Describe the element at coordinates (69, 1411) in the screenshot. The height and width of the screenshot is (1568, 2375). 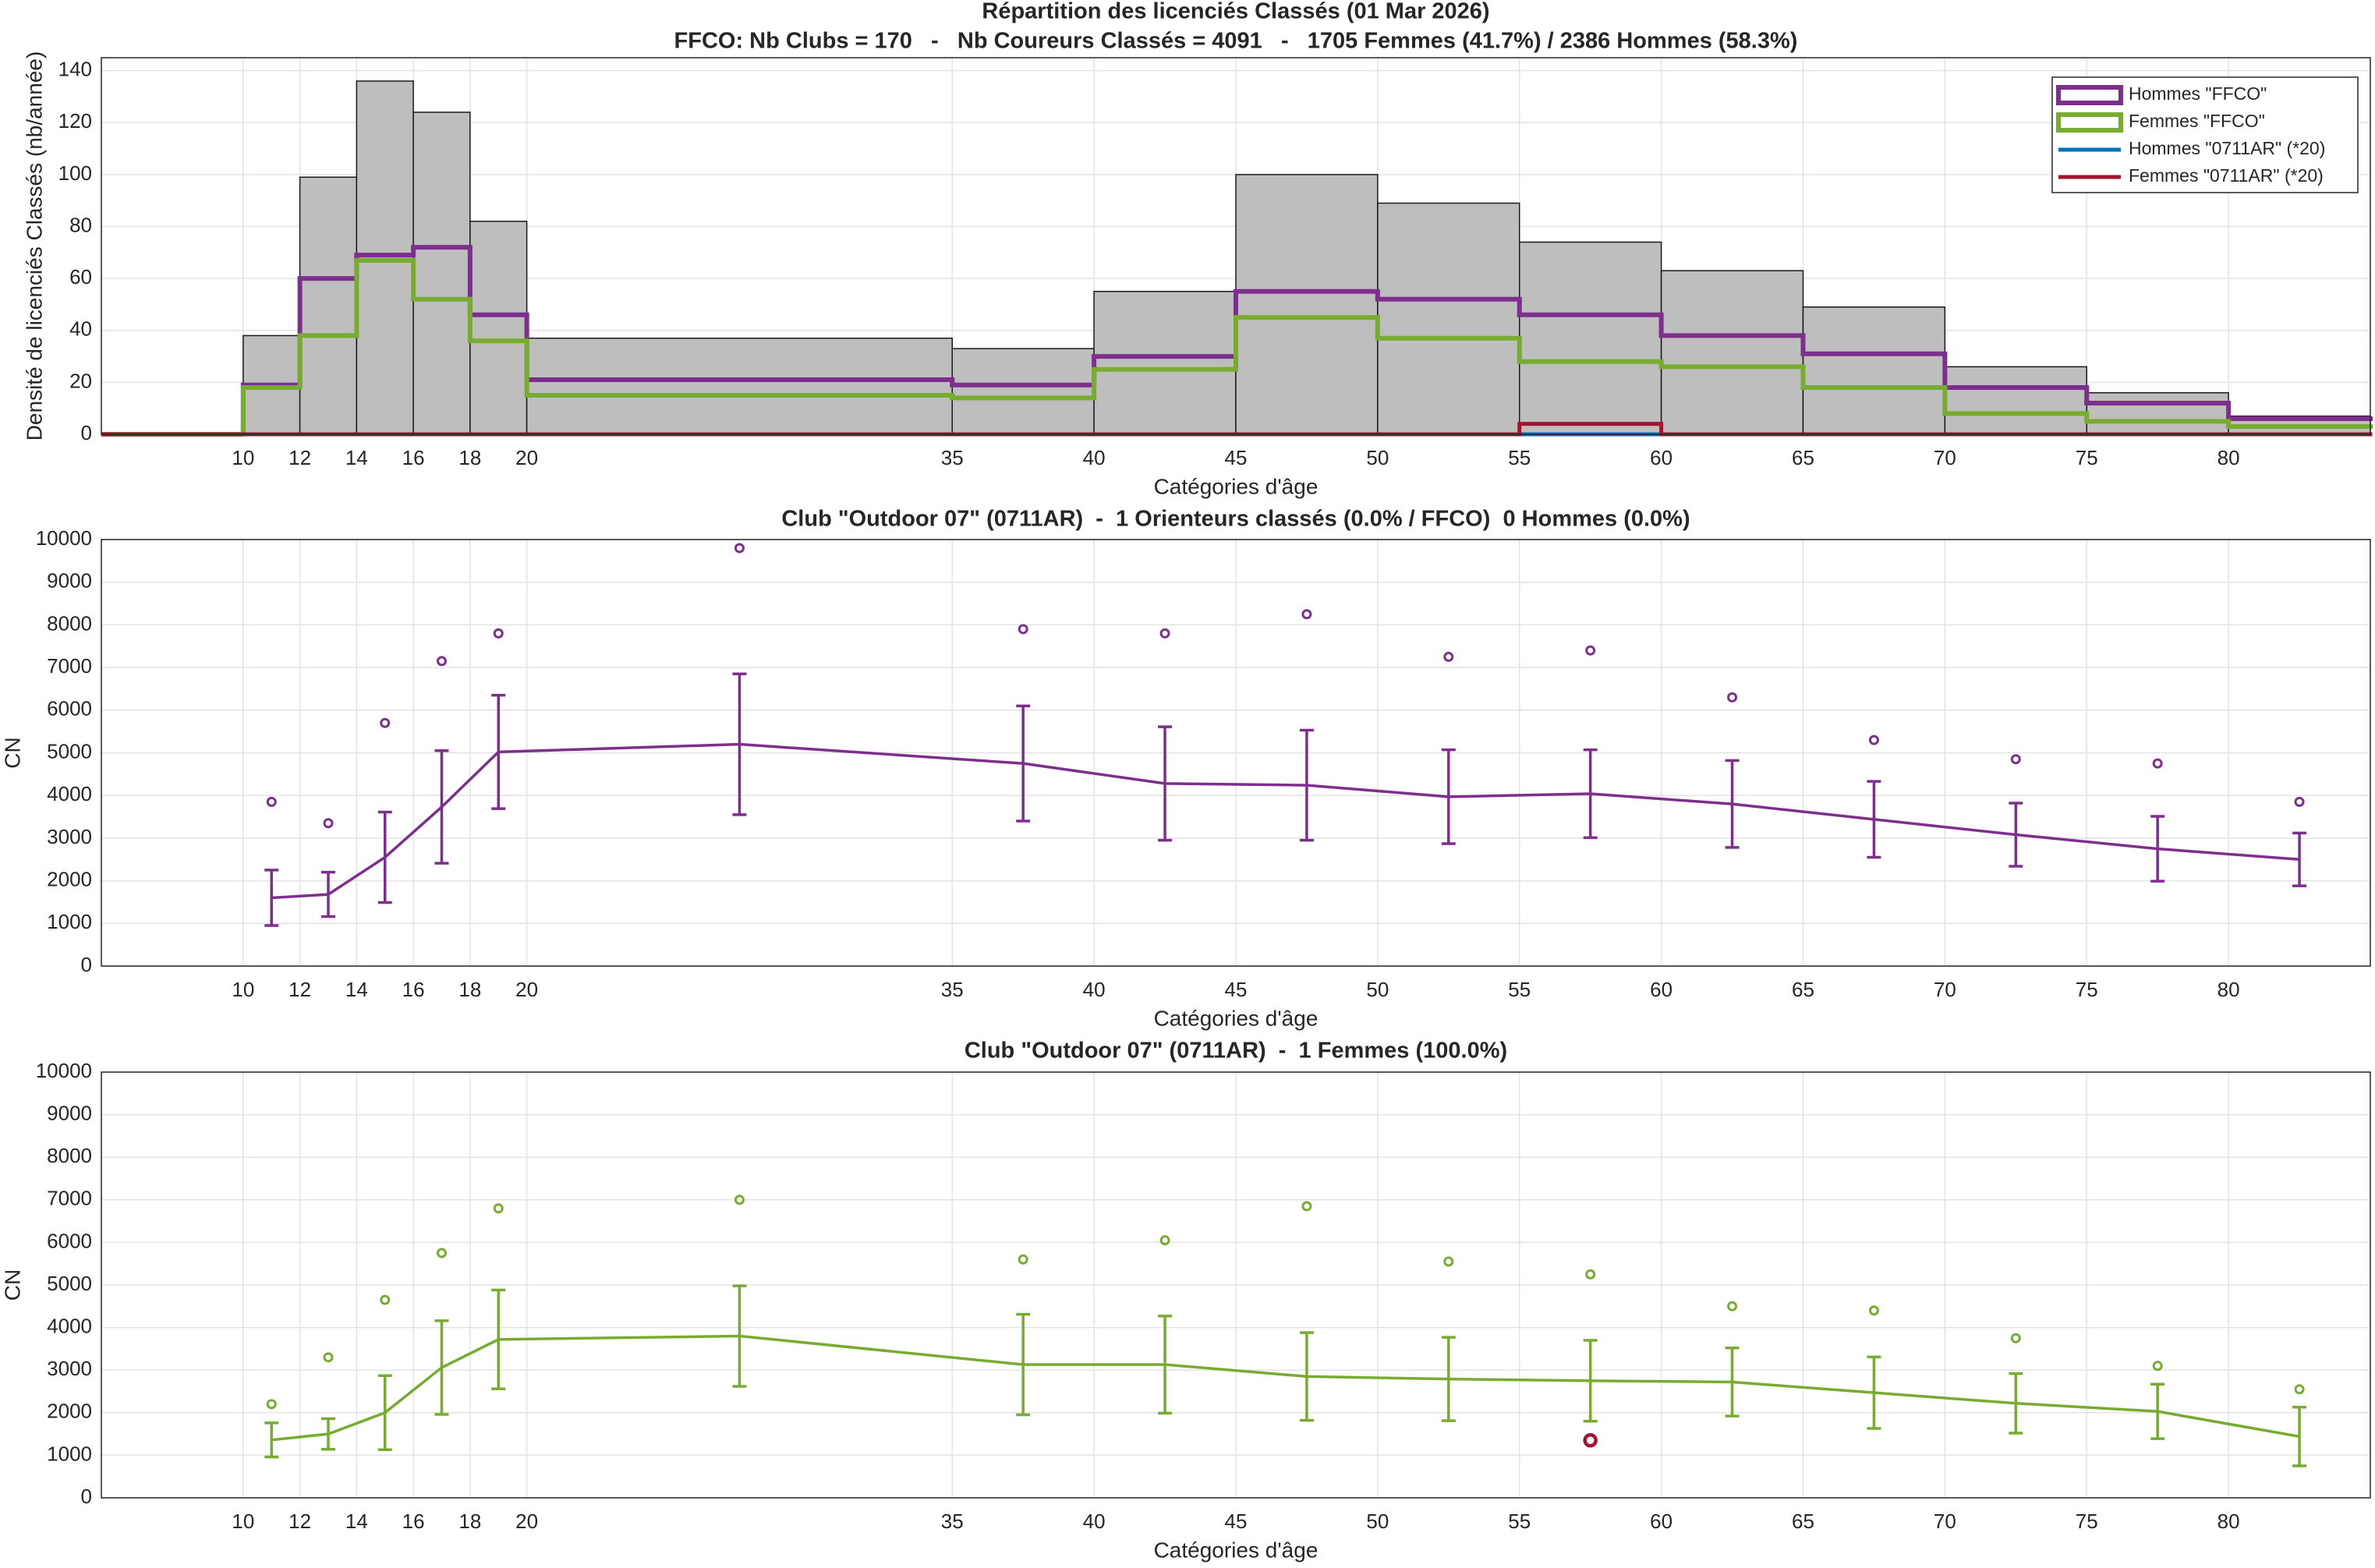
I see `y-tick-label: 2000` at that location.